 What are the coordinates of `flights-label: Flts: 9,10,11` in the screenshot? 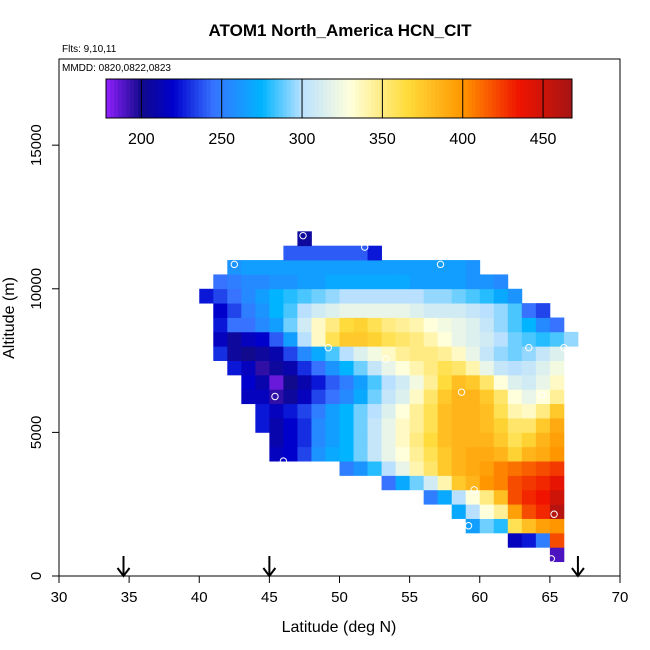 It's located at (89, 49).